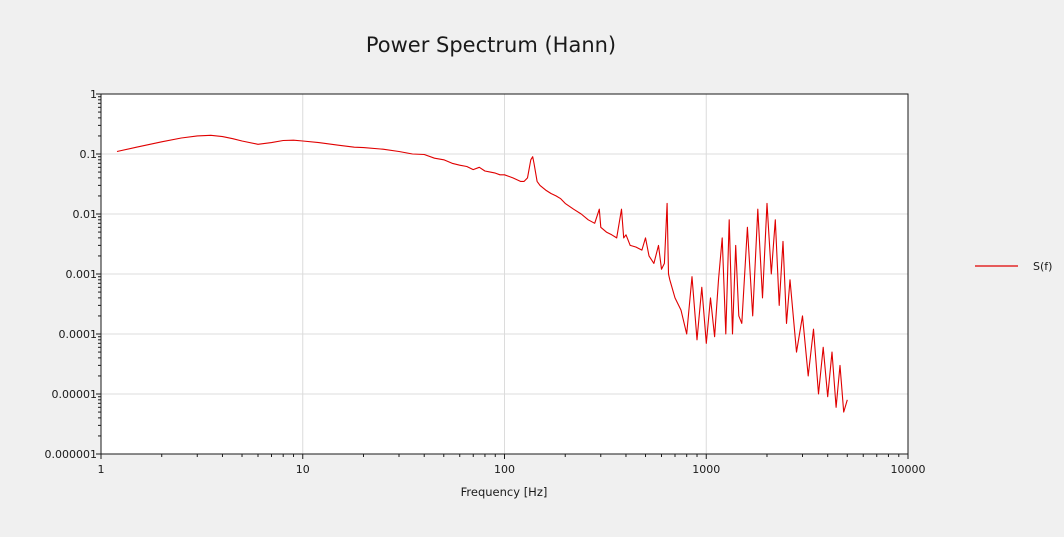 This screenshot has width=1064, height=537. What do you see at coordinates (78, 334) in the screenshot?
I see `y-tick-label: 0.0001` at bounding box center [78, 334].